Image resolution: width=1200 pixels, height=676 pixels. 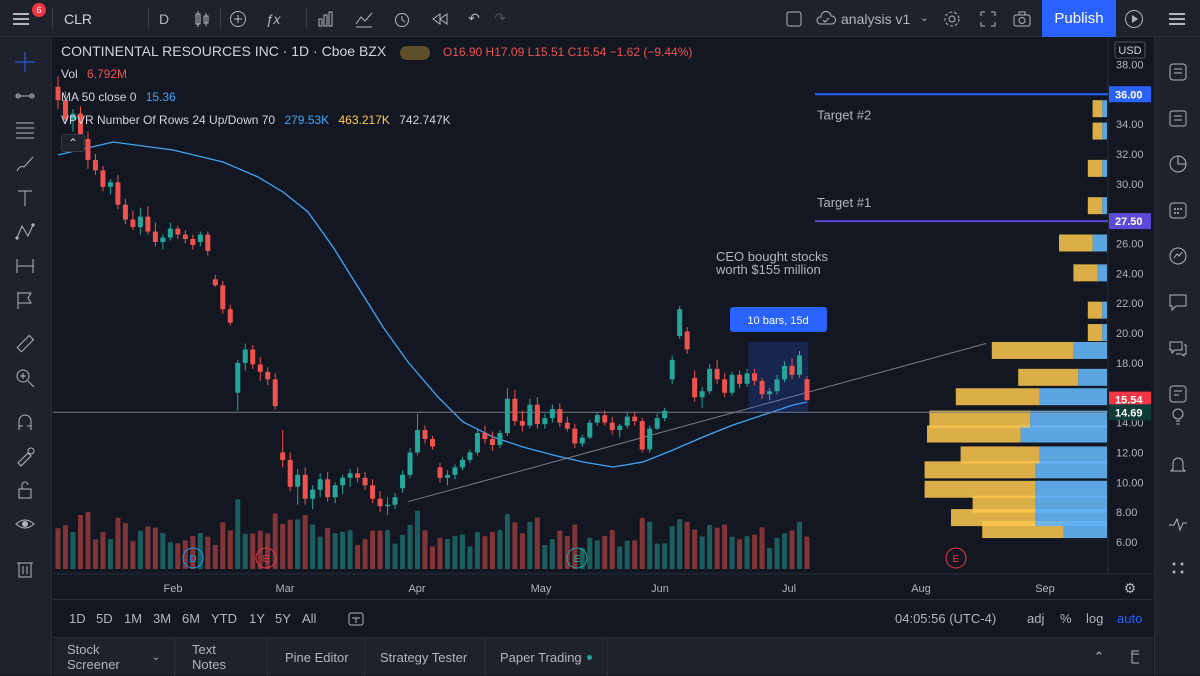 I want to click on signals-icon, so click(x=1178, y=416).